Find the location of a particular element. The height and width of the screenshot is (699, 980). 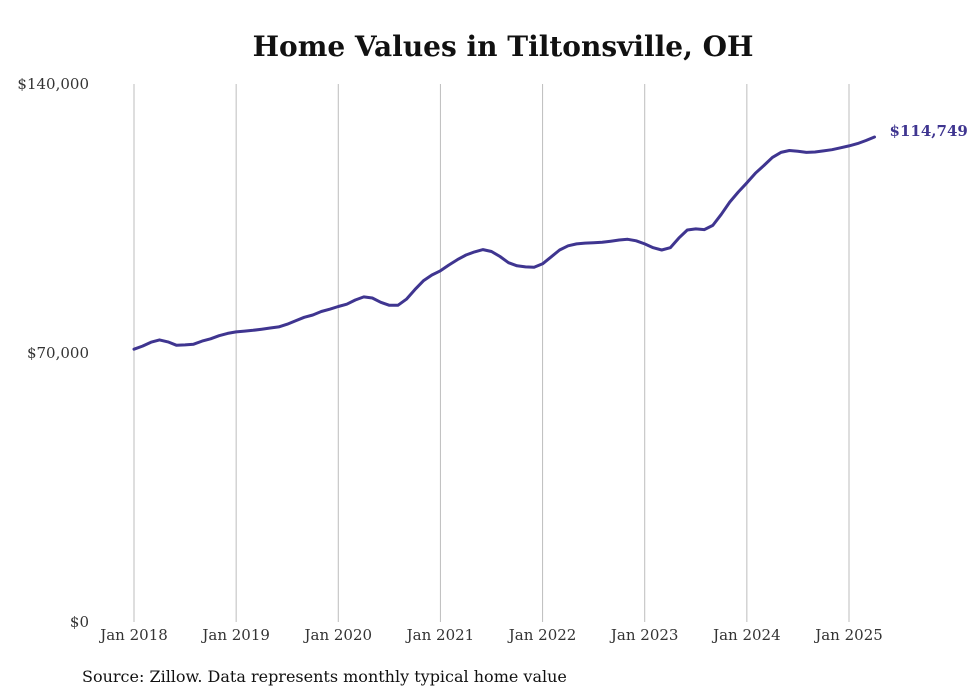

x-tick-label: Jan 2018 is located at coordinates (133, 635).